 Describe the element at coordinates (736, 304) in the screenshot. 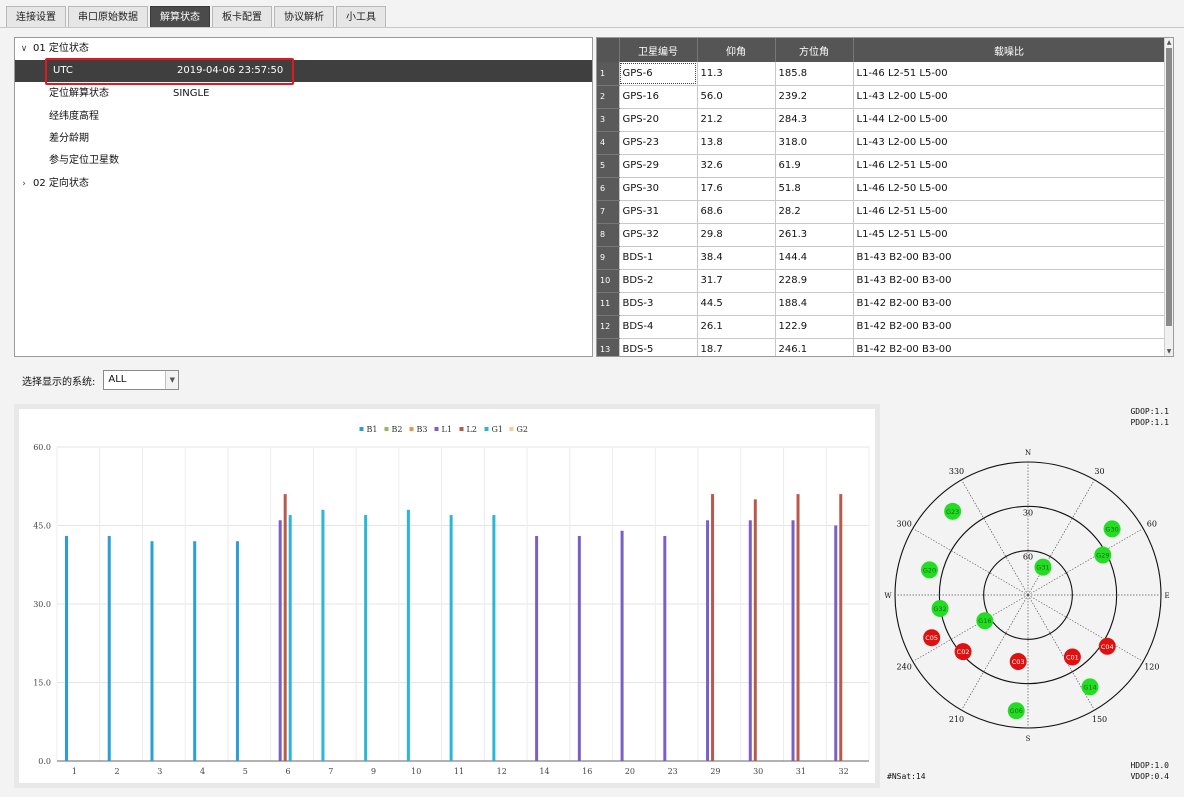

I see `elevation-cell: 44.5` at that location.